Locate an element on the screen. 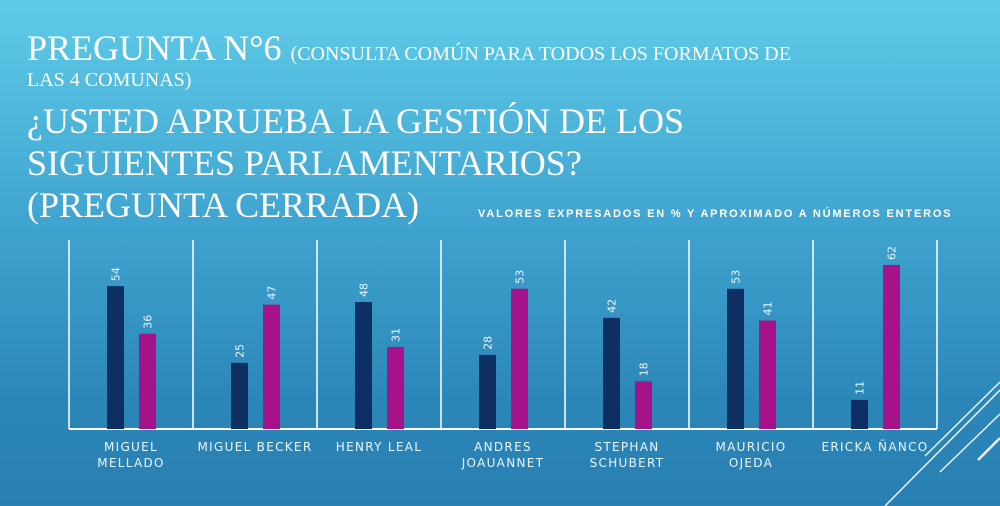  category-label: OJEDA is located at coordinates (751, 463).